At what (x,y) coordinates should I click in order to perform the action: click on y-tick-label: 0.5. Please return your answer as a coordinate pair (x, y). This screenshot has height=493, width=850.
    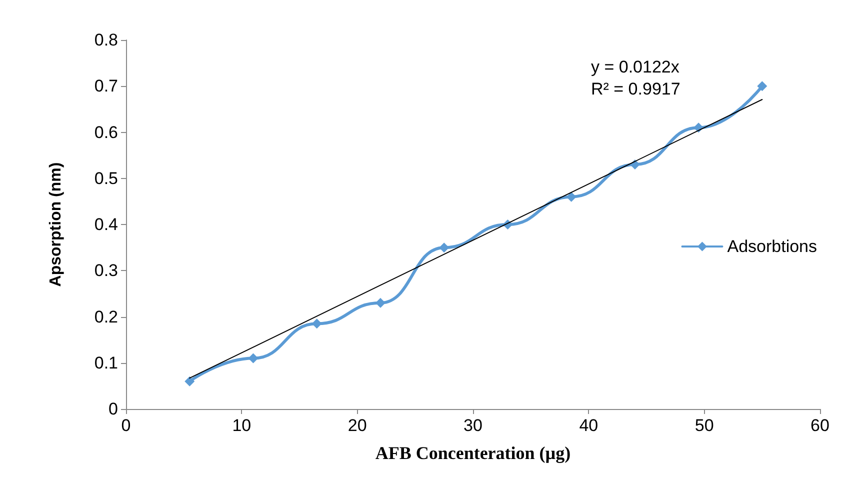
    Looking at the image, I should click on (106, 178).